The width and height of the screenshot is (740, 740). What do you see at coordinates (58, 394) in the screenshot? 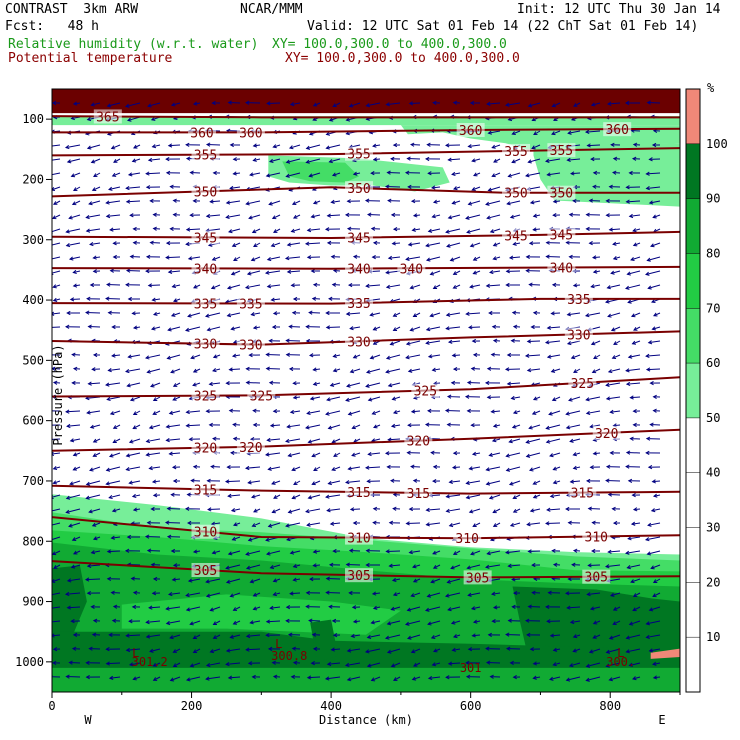
I see `y-axis-label: Pressure (hPa)` at bounding box center [58, 394].